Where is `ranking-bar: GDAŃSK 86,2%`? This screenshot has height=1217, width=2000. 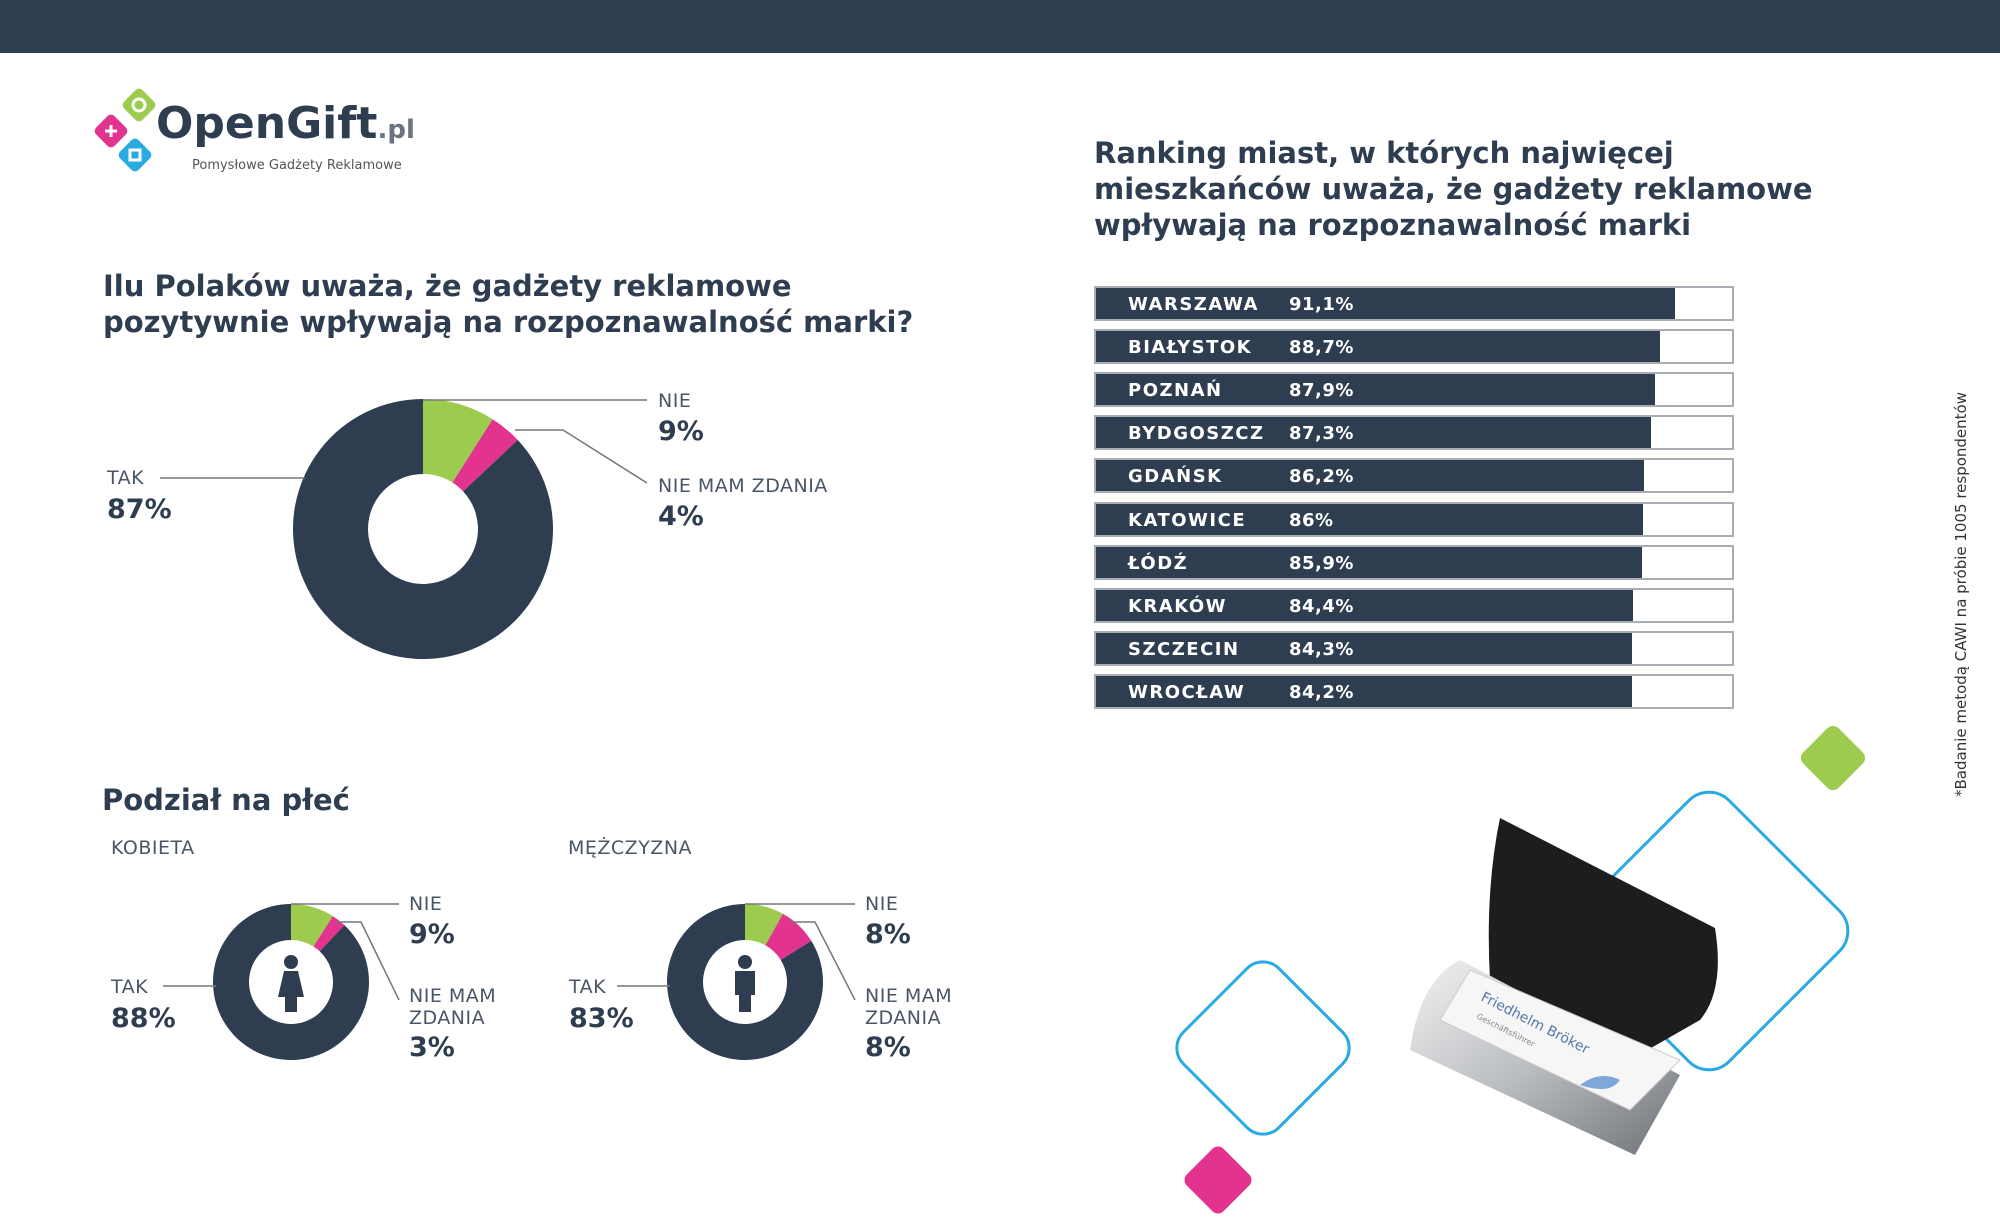
ranking-bar: GDAŃSK 86,2% is located at coordinates (1414, 476).